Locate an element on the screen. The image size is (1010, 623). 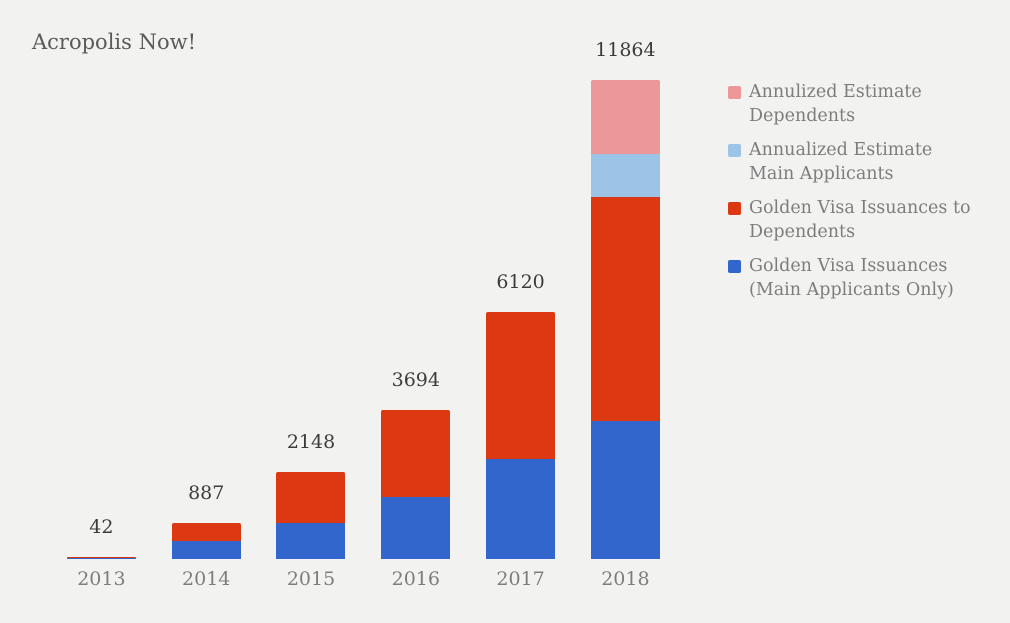
bar-value-label: 2148 is located at coordinates (311, 442).